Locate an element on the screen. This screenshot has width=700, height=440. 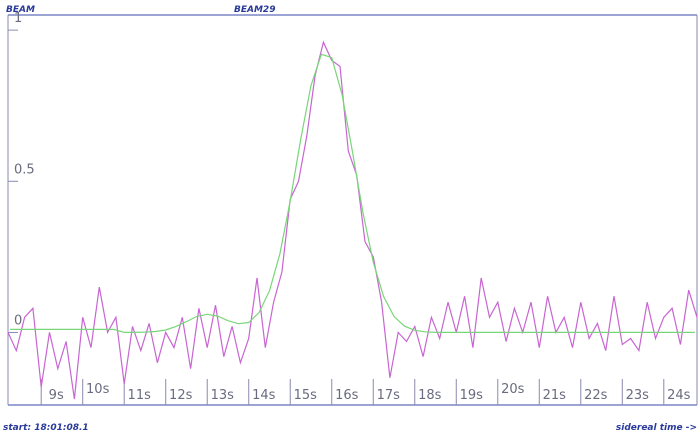
x-tick-label: 10s is located at coordinates (98, 389).